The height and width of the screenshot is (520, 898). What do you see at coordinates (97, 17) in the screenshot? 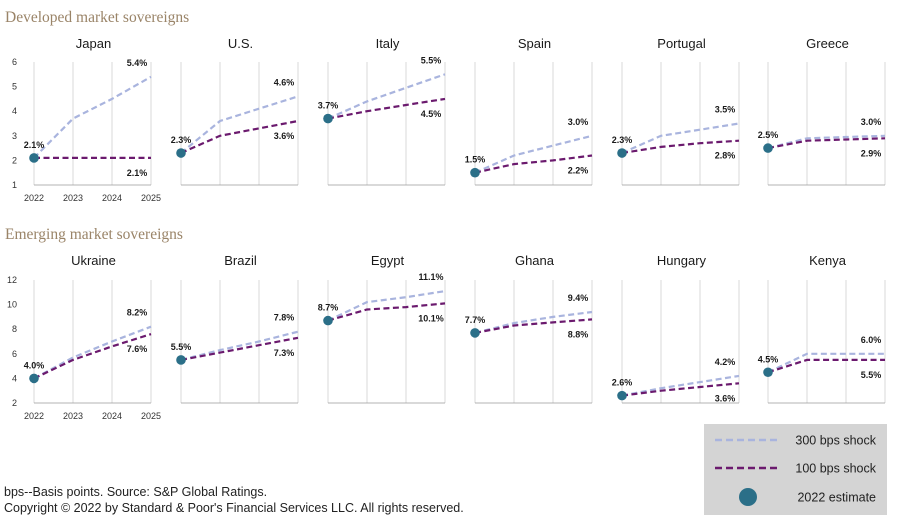
I see `section-title: Developed market sovereigns` at bounding box center [97, 17].